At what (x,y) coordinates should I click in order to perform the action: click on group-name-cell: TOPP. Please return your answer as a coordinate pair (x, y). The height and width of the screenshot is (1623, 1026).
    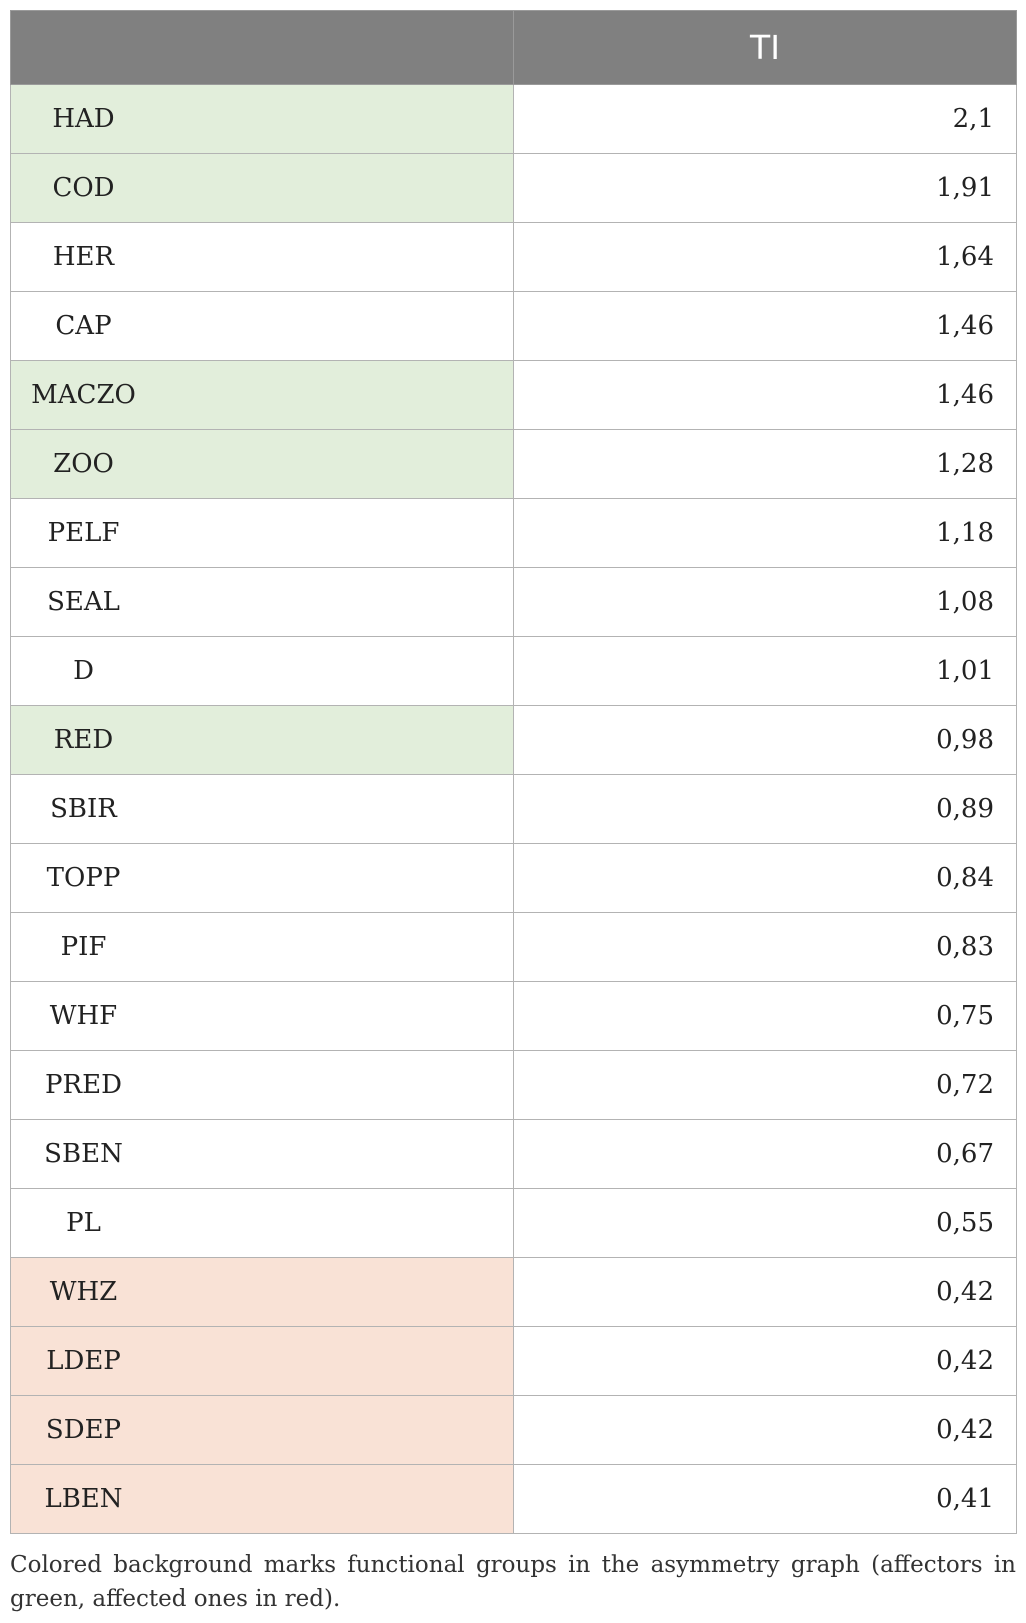
    Looking at the image, I should click on (262, 878).